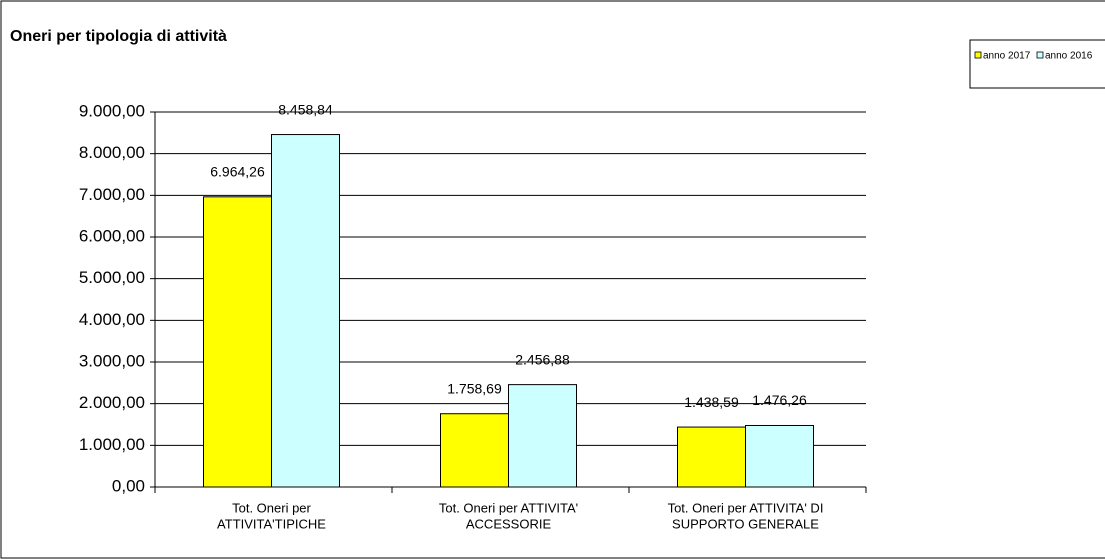 Image resolution: width=1105 pixels, height=560 pixels. I want to click on y-tick-label: 9.000,00, so click(112, 110).